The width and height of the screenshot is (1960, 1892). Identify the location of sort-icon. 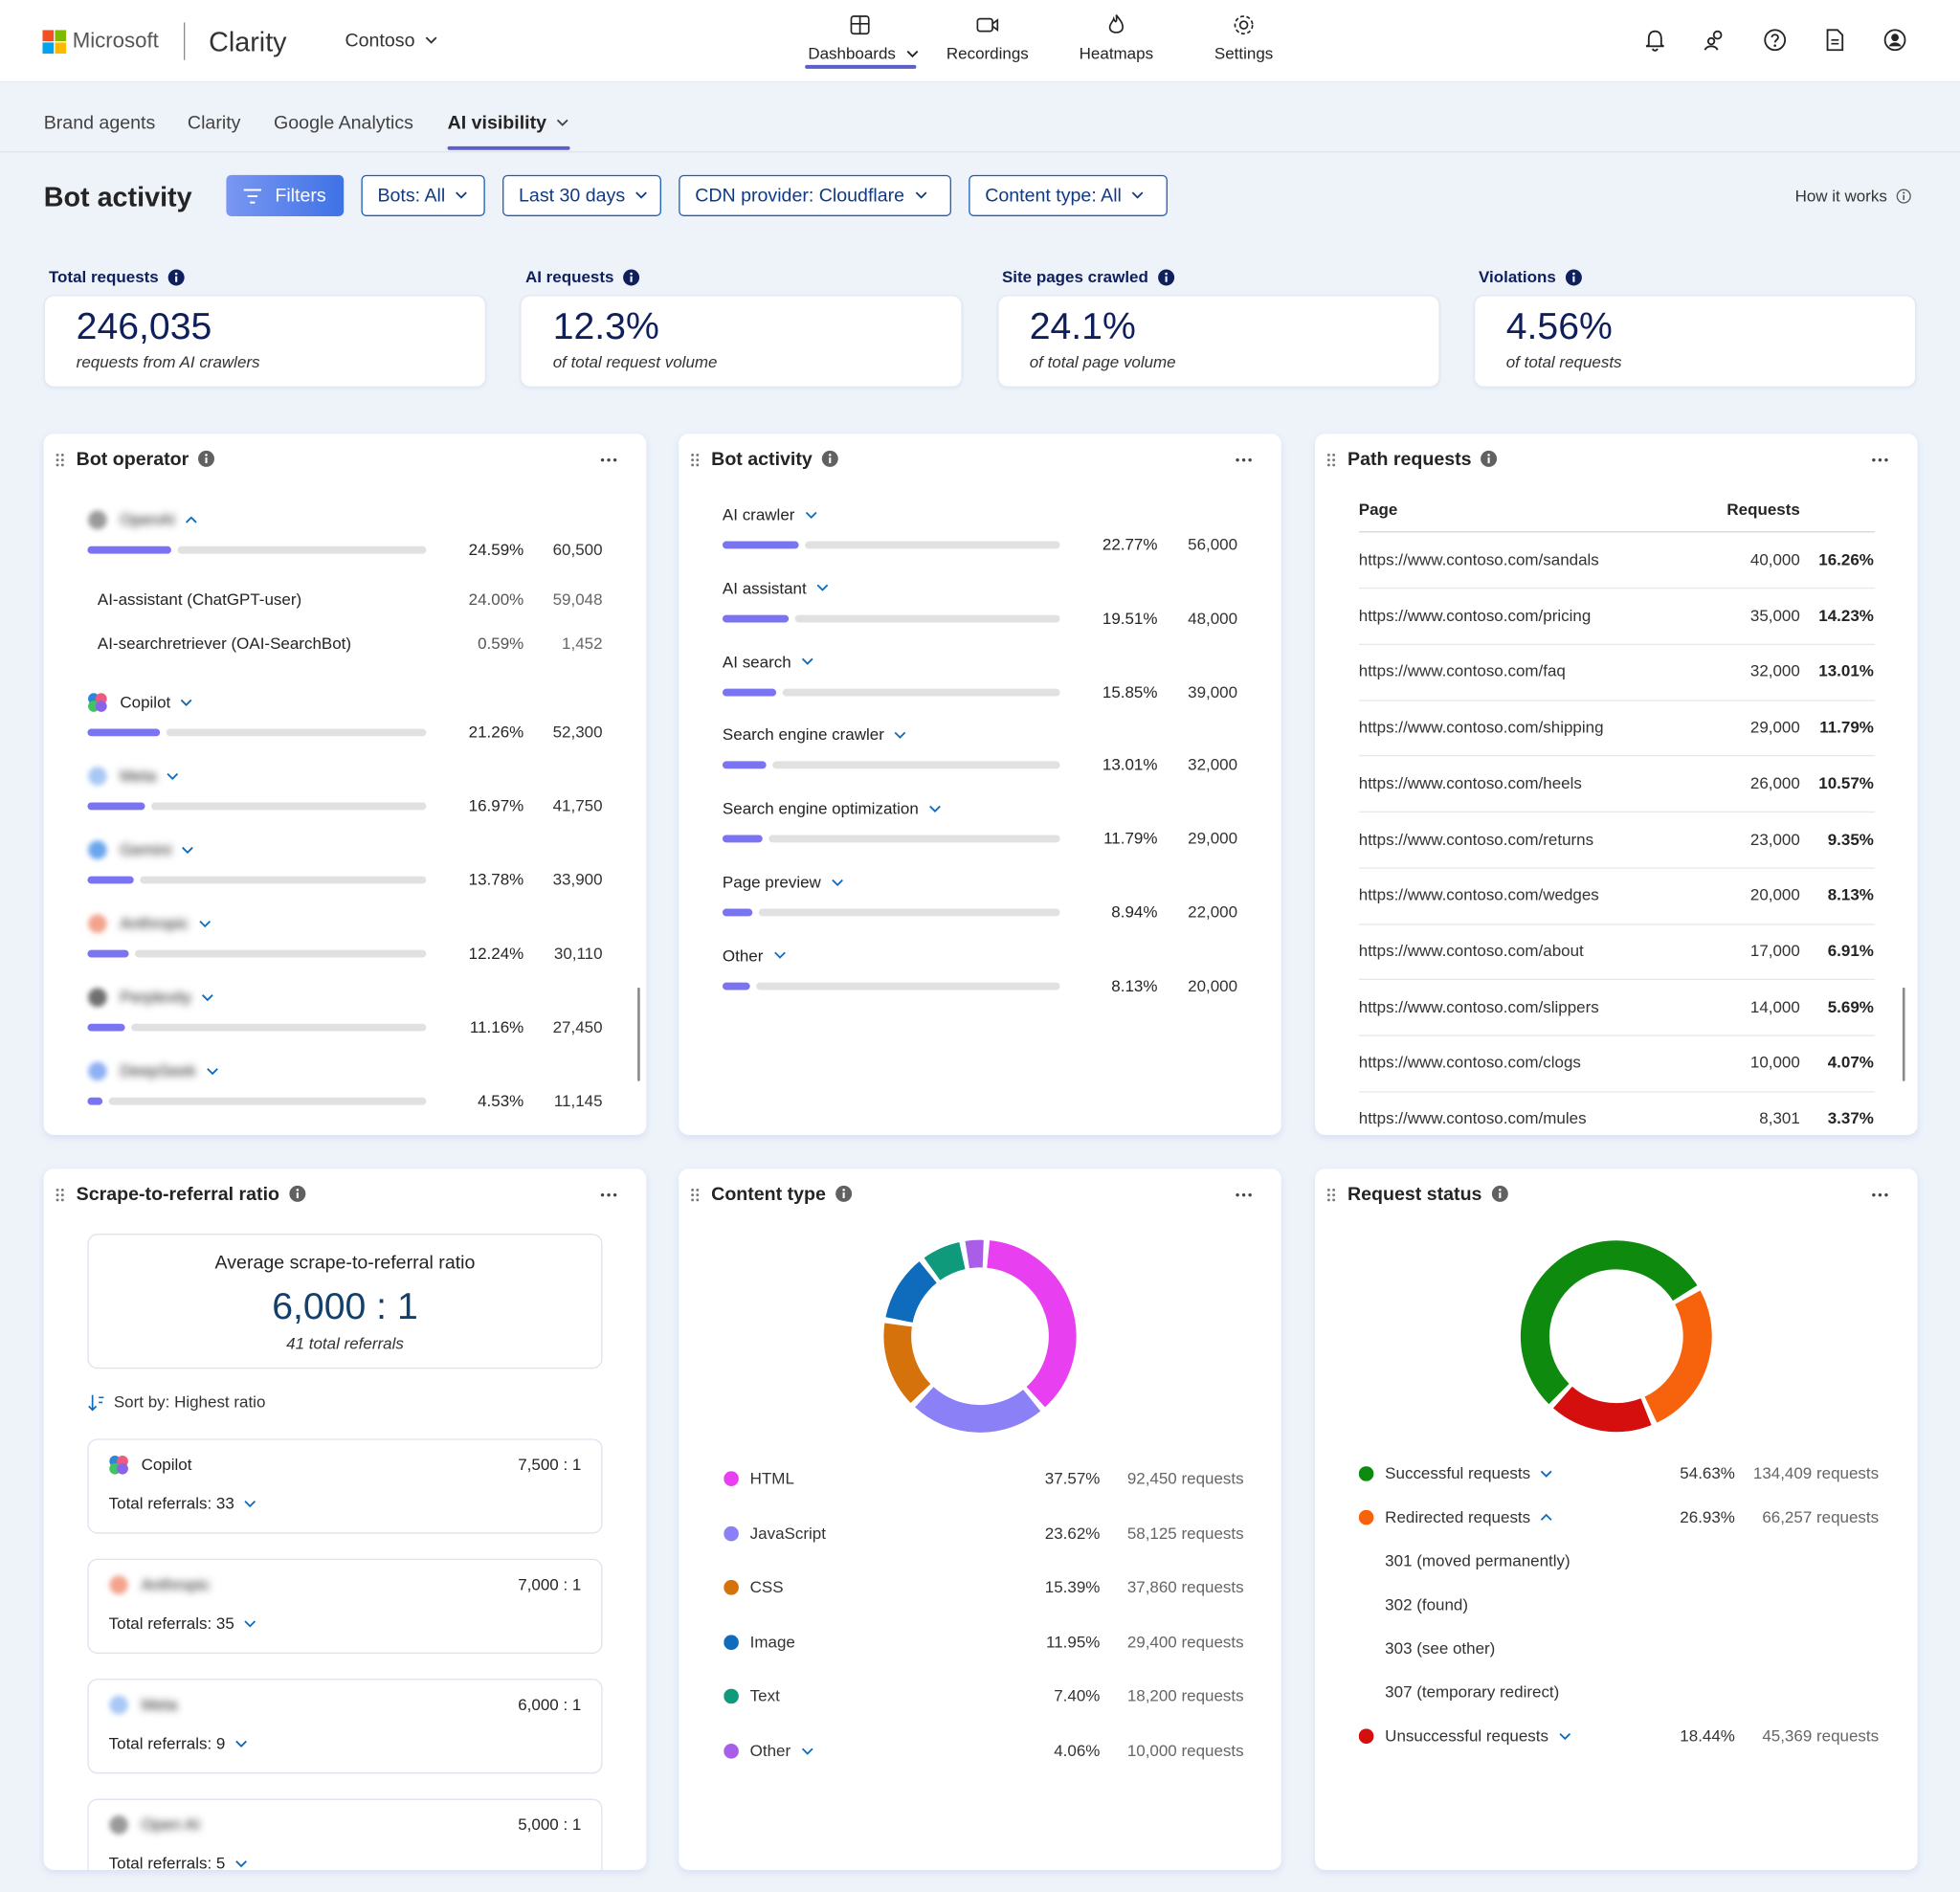
(95, 1402).